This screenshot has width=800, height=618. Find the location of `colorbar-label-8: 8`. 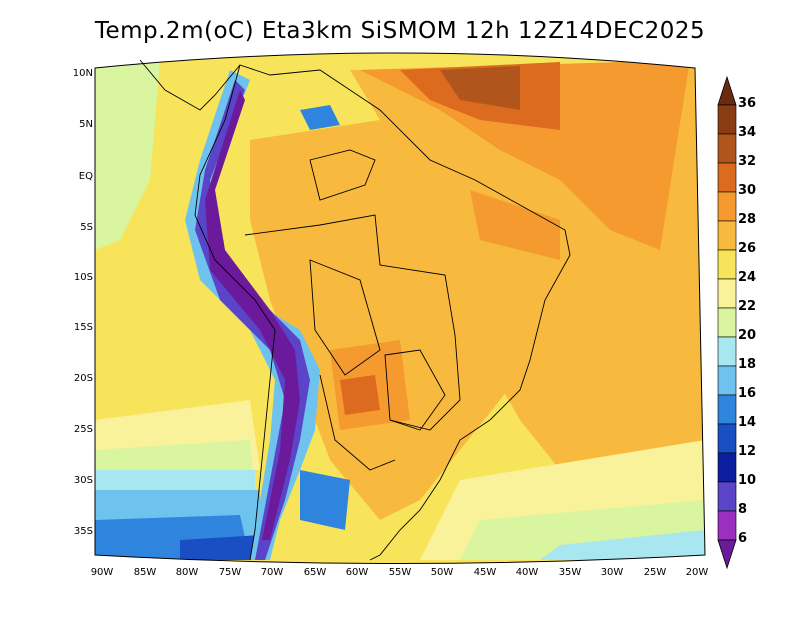

colorbar-label-8: 8 is located at coordinates (743, 509).